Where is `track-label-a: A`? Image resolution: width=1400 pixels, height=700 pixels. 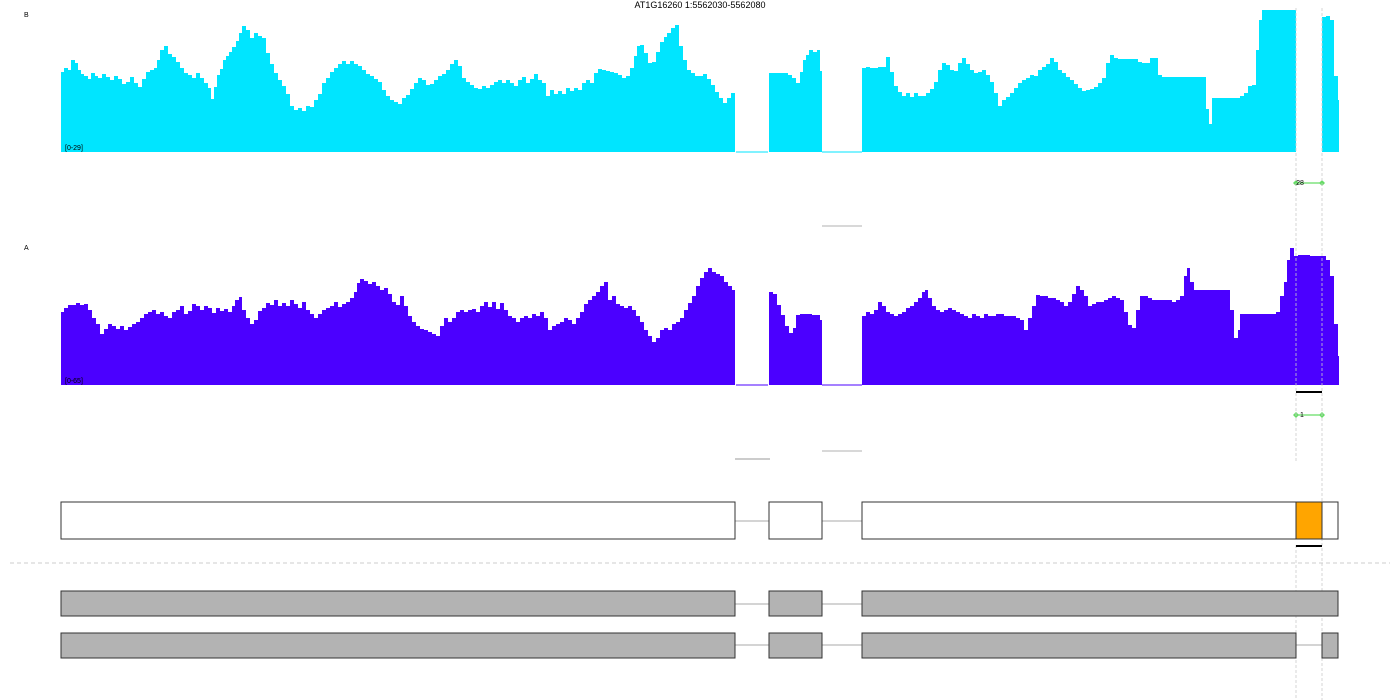 track-label-a: A is located at coordinates (26, 248).